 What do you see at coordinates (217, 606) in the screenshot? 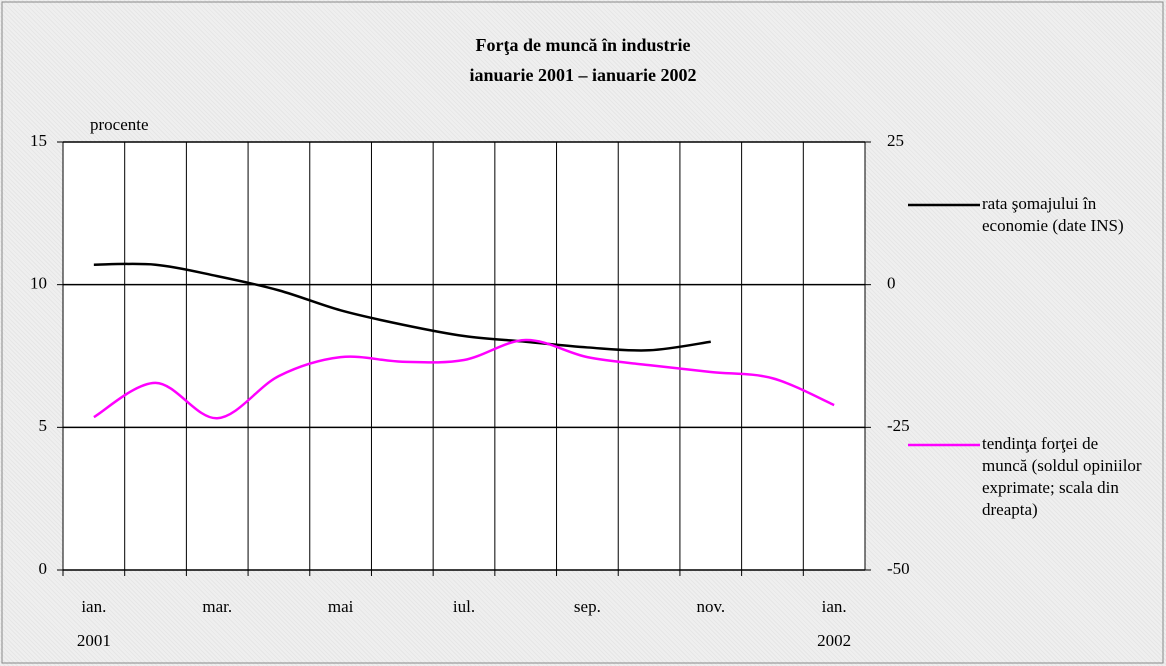
I see `x-tick-label: mar.` at bounding box center [217, 606].